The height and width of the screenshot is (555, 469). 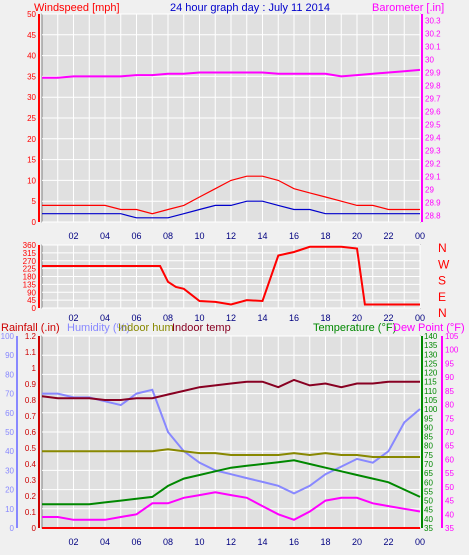 I want to click on y-left-tick-label: 15, so click(x=31, y=160).